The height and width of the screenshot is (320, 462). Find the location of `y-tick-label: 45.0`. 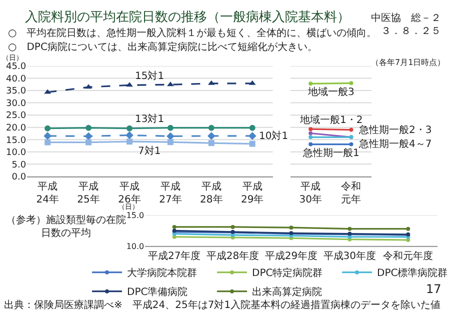

y-tick-label: 45.0 is located at coordinates (16, 67).